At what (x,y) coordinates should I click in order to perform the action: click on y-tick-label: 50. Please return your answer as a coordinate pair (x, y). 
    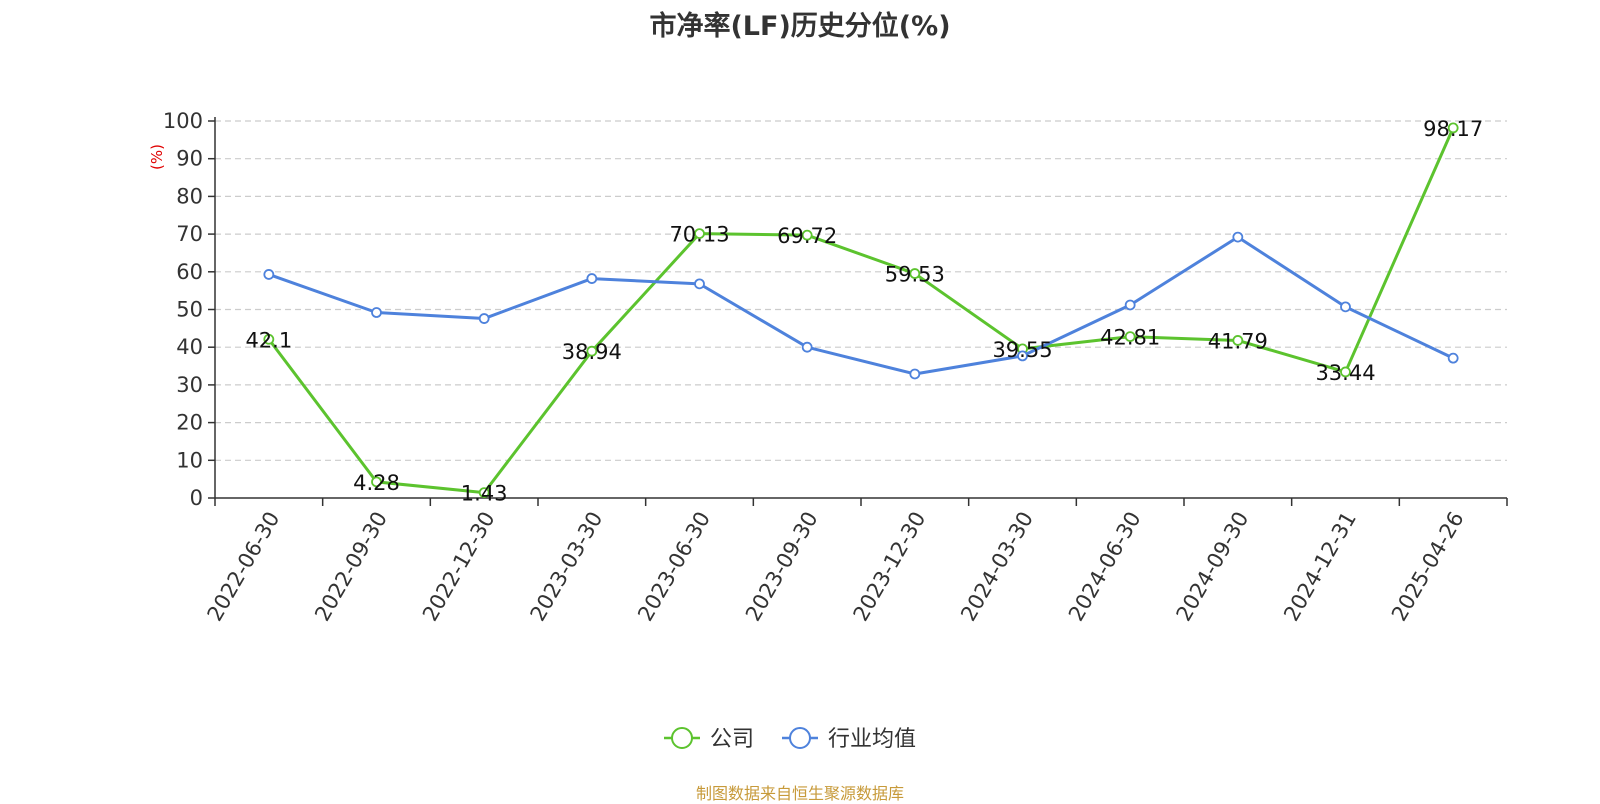
    Looking at the image, I should click on (189, 310).